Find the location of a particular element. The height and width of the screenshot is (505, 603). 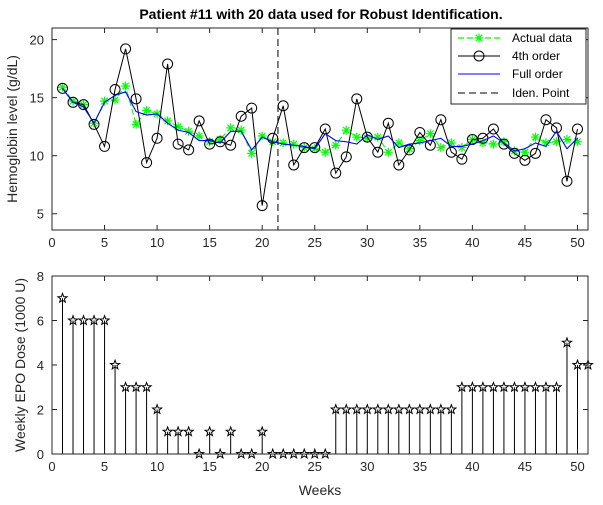

y-tick-label: 4 is located at coordinates (40, 365).